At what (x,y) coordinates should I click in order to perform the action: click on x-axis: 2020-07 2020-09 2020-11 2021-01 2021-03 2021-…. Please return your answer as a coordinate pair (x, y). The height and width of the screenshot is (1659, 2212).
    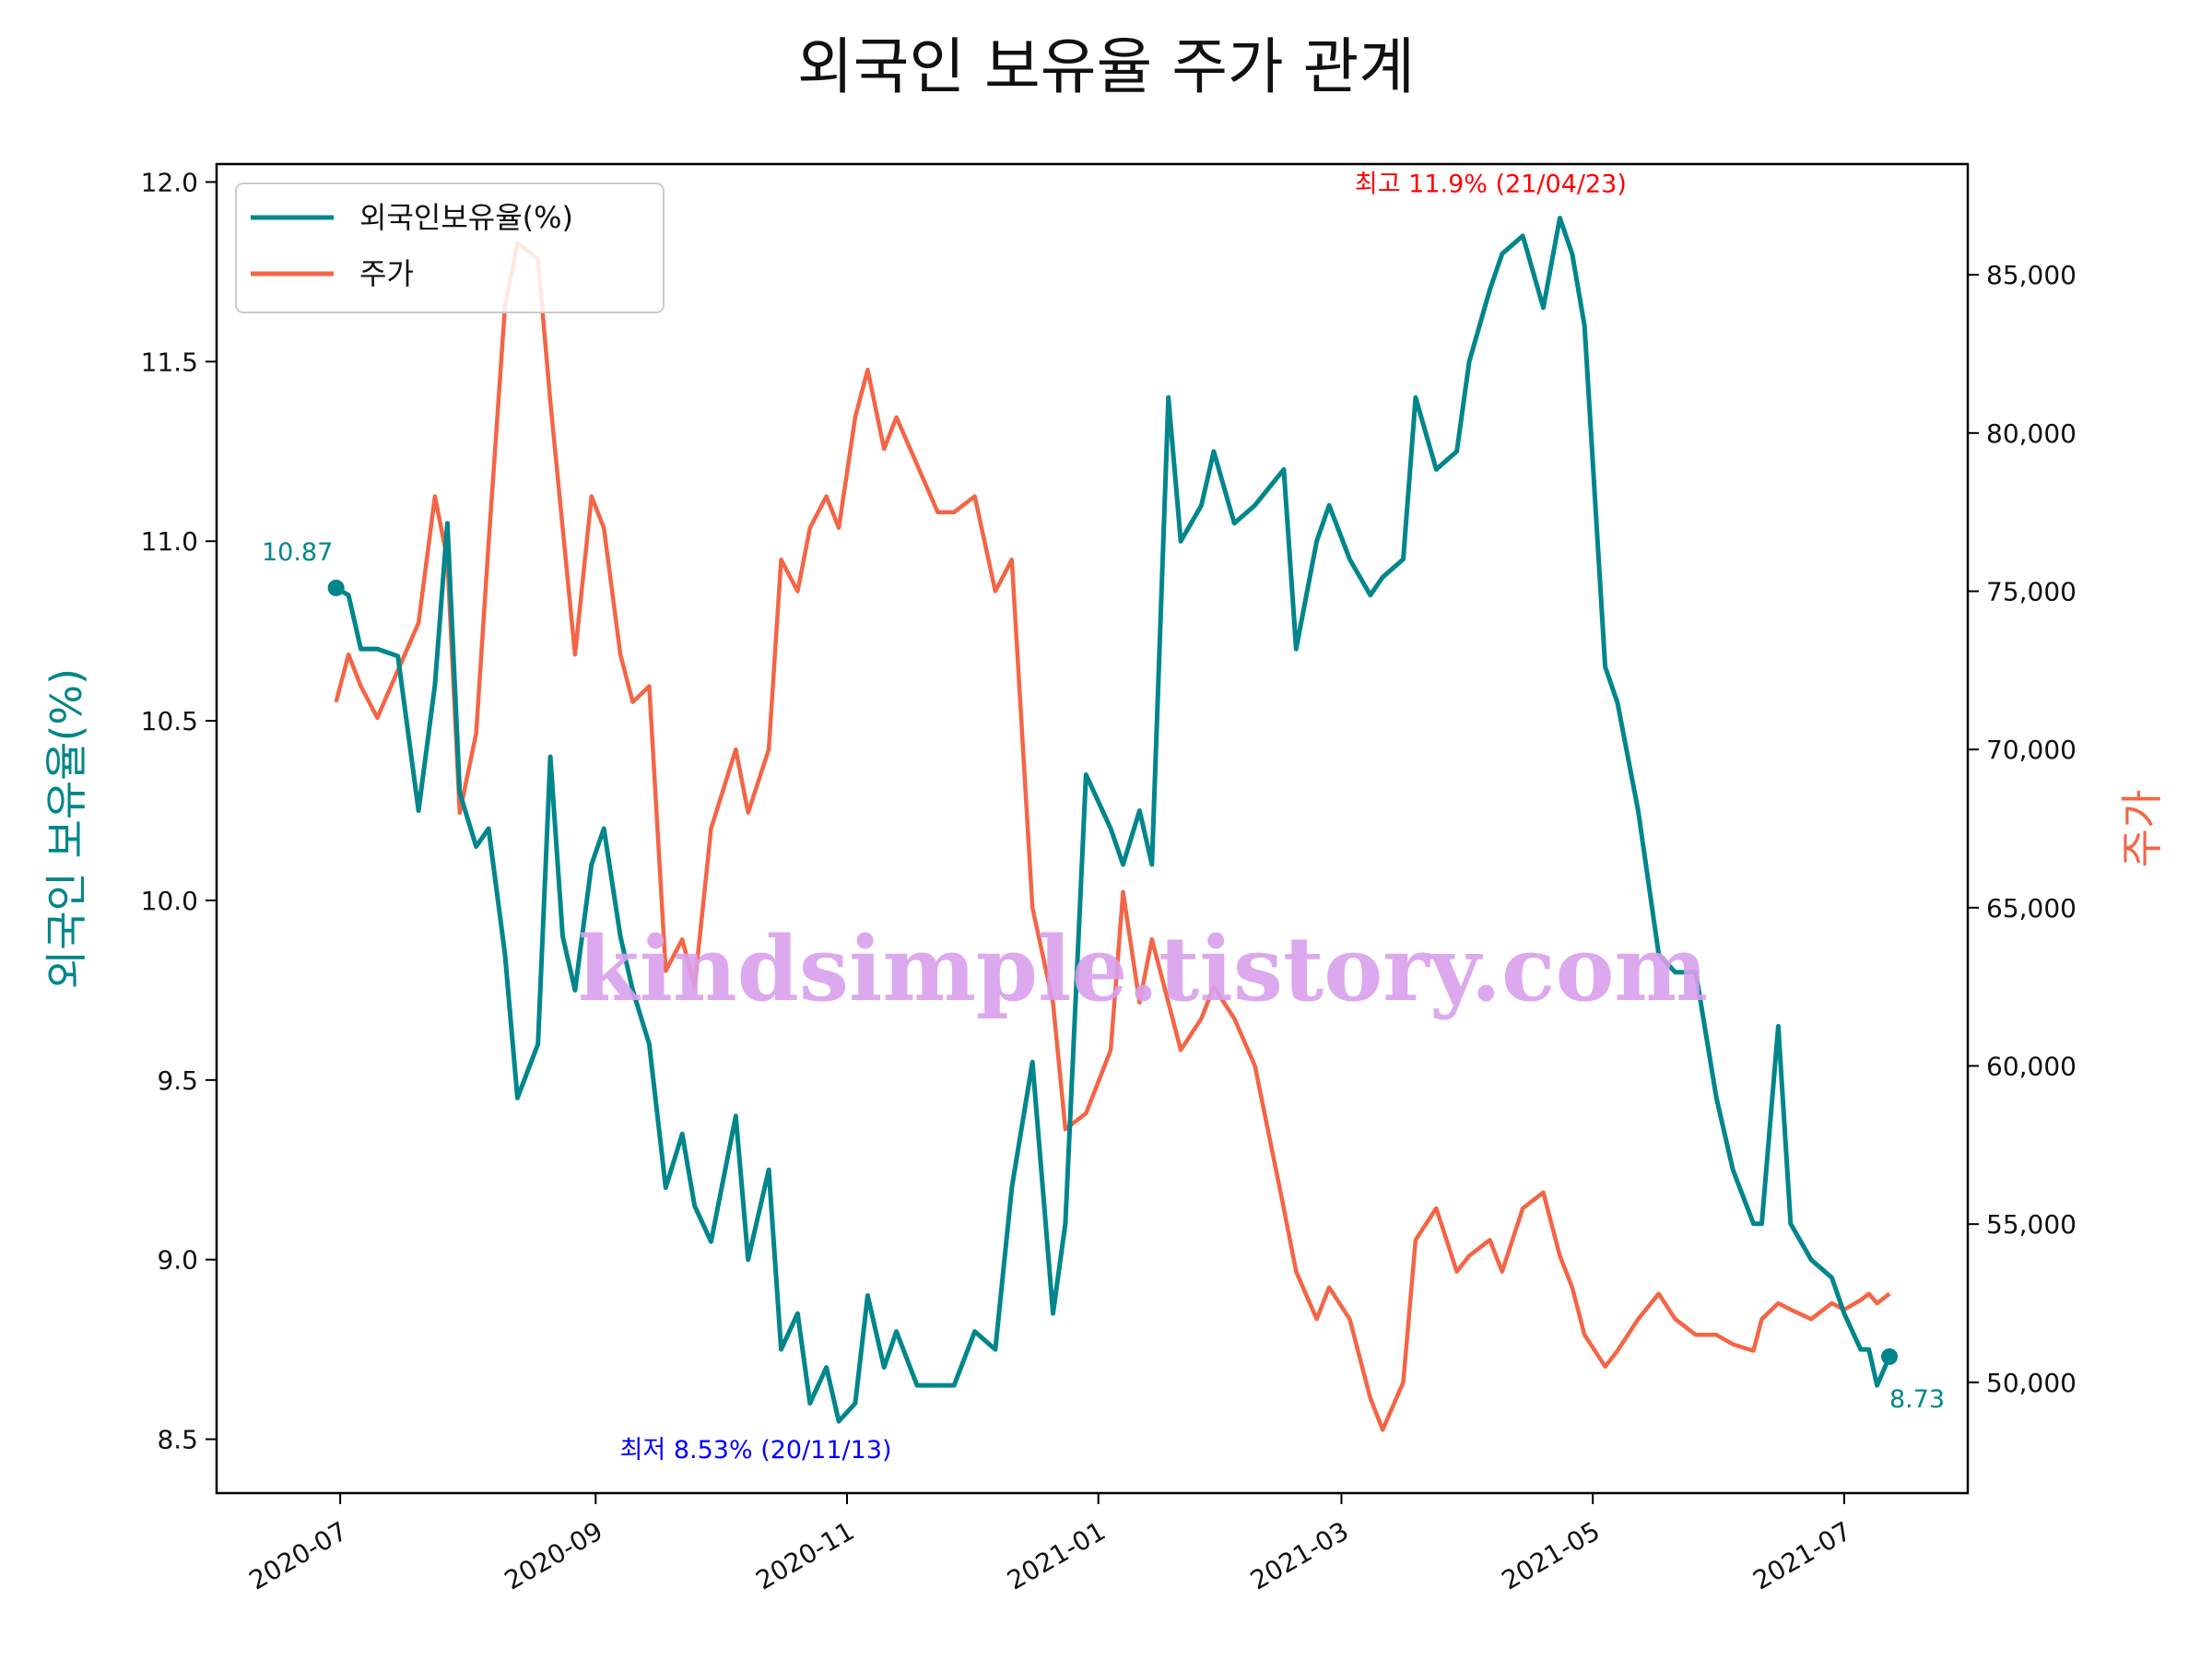
    Looking at the image, I should click on (1050, 1544).